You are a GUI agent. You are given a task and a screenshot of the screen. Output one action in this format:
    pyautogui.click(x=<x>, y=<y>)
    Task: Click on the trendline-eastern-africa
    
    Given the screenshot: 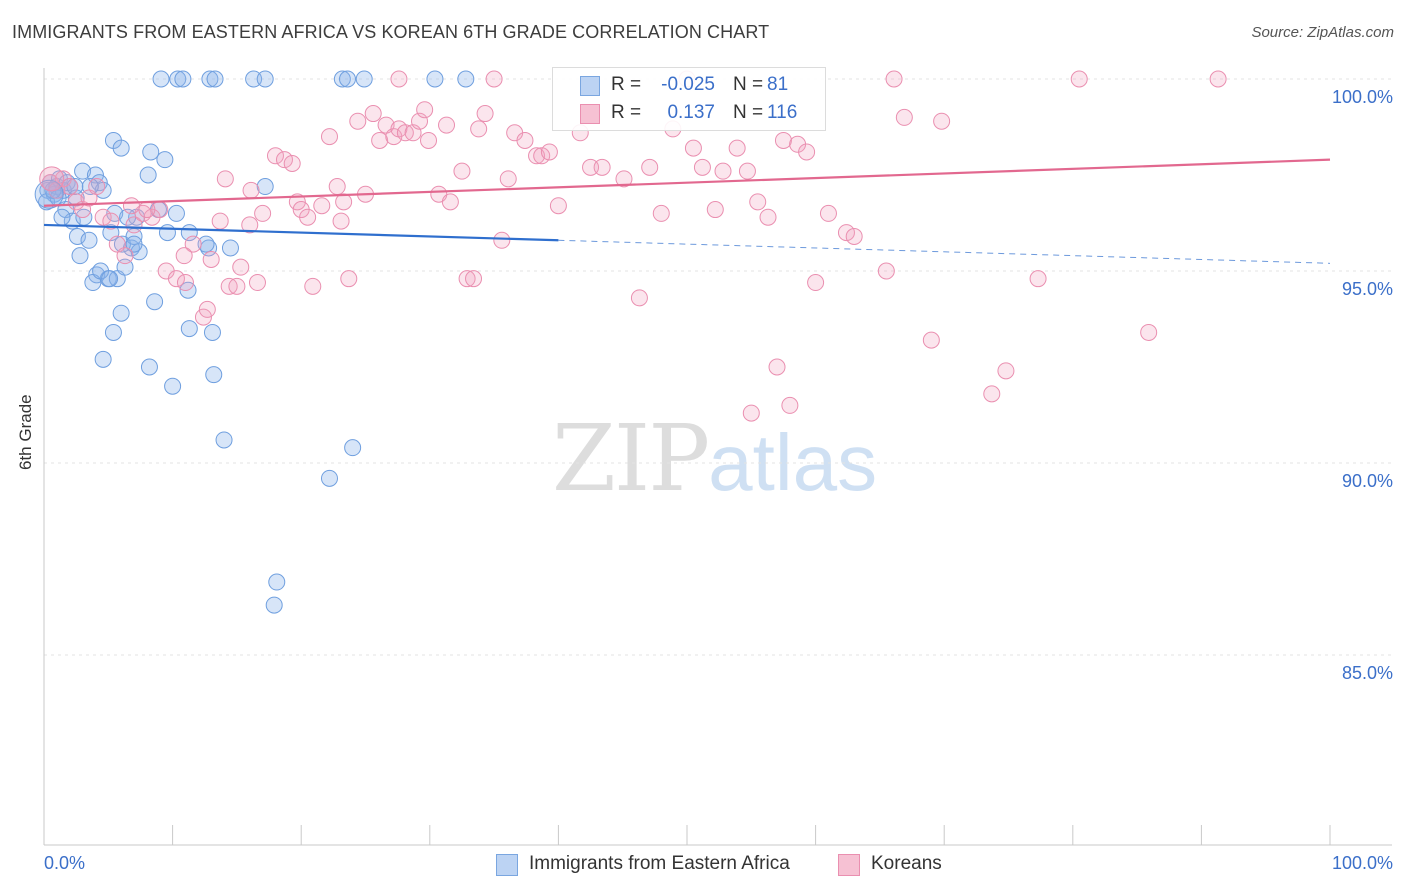 What is the action you would take?
    pyautogui.click(x=301, y=232)
    